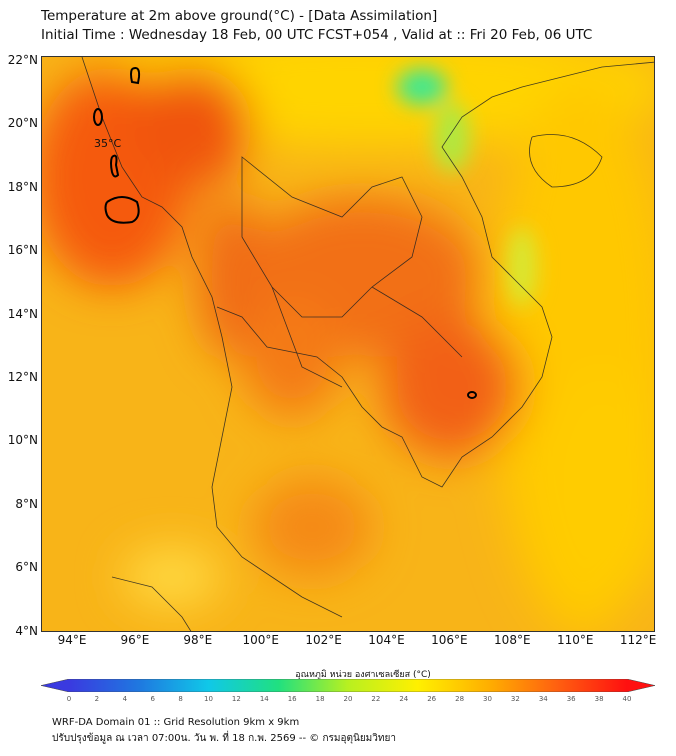 The height and width of the screenshot is (756, 676). What do you see at coordinates (152, 699) in the screenshot?
I see `colorbar-tick: 6` at bounding box center [152, 699].